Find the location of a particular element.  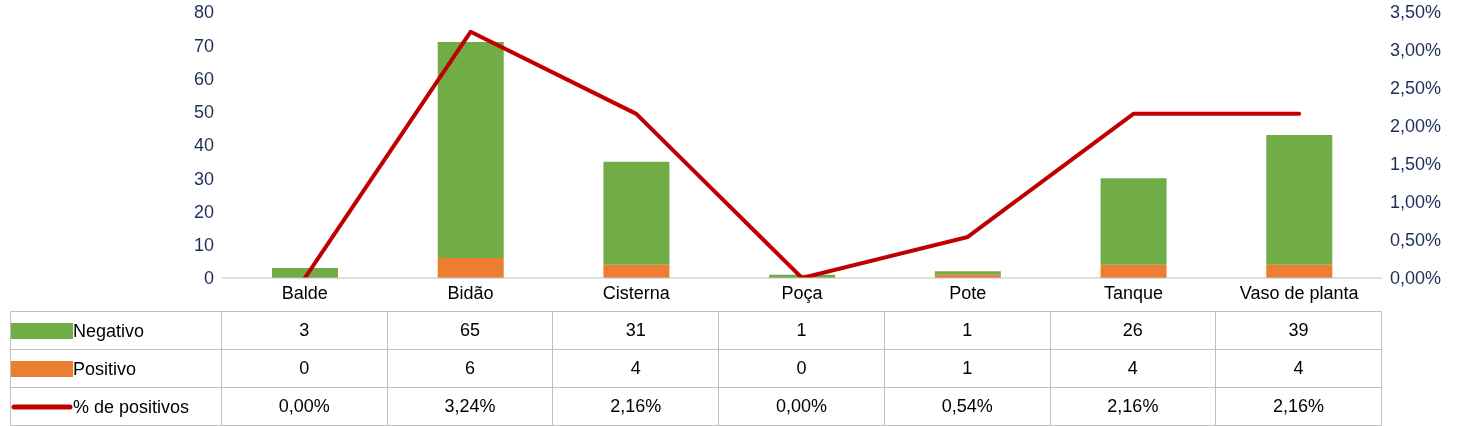

y2-tick-label: 3,00% is located at coordinates (1416, 50).